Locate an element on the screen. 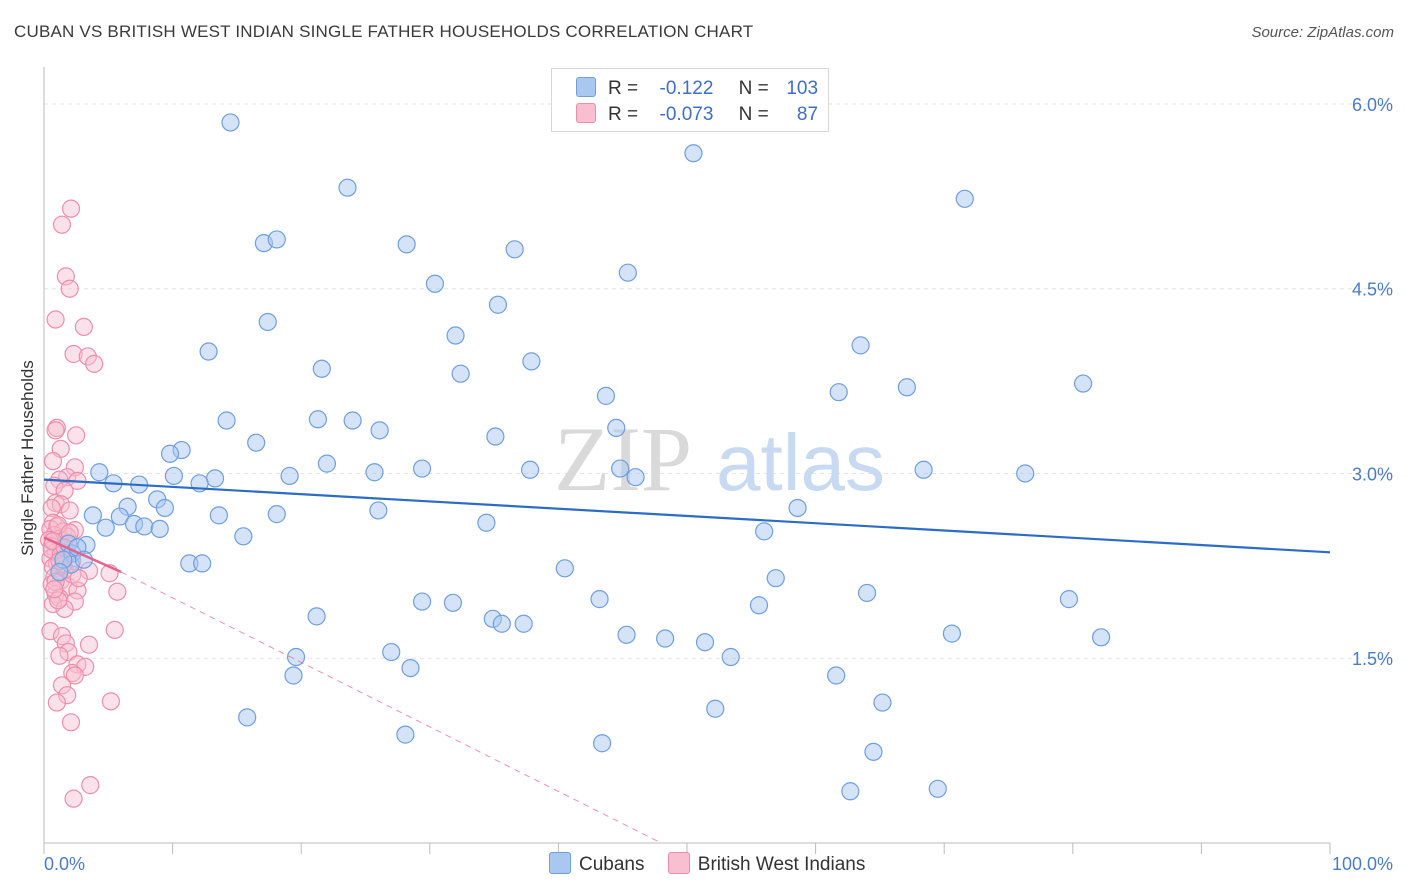 This screenshot has height=892, width=1406. legend-box: R = -0.122 N = 103 R = -0.073 N = 87 is located at coordinates (690, 100).